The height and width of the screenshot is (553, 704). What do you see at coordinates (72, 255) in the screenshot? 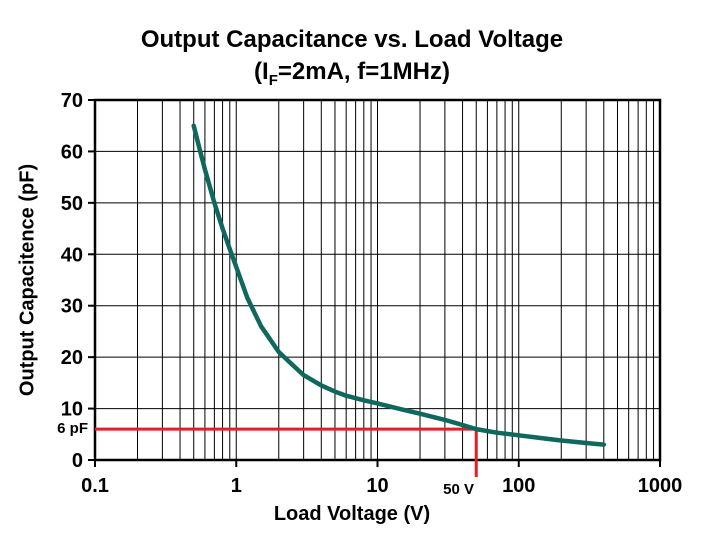
I see `y-tick-label: 40` at bounding box center [72, 255].